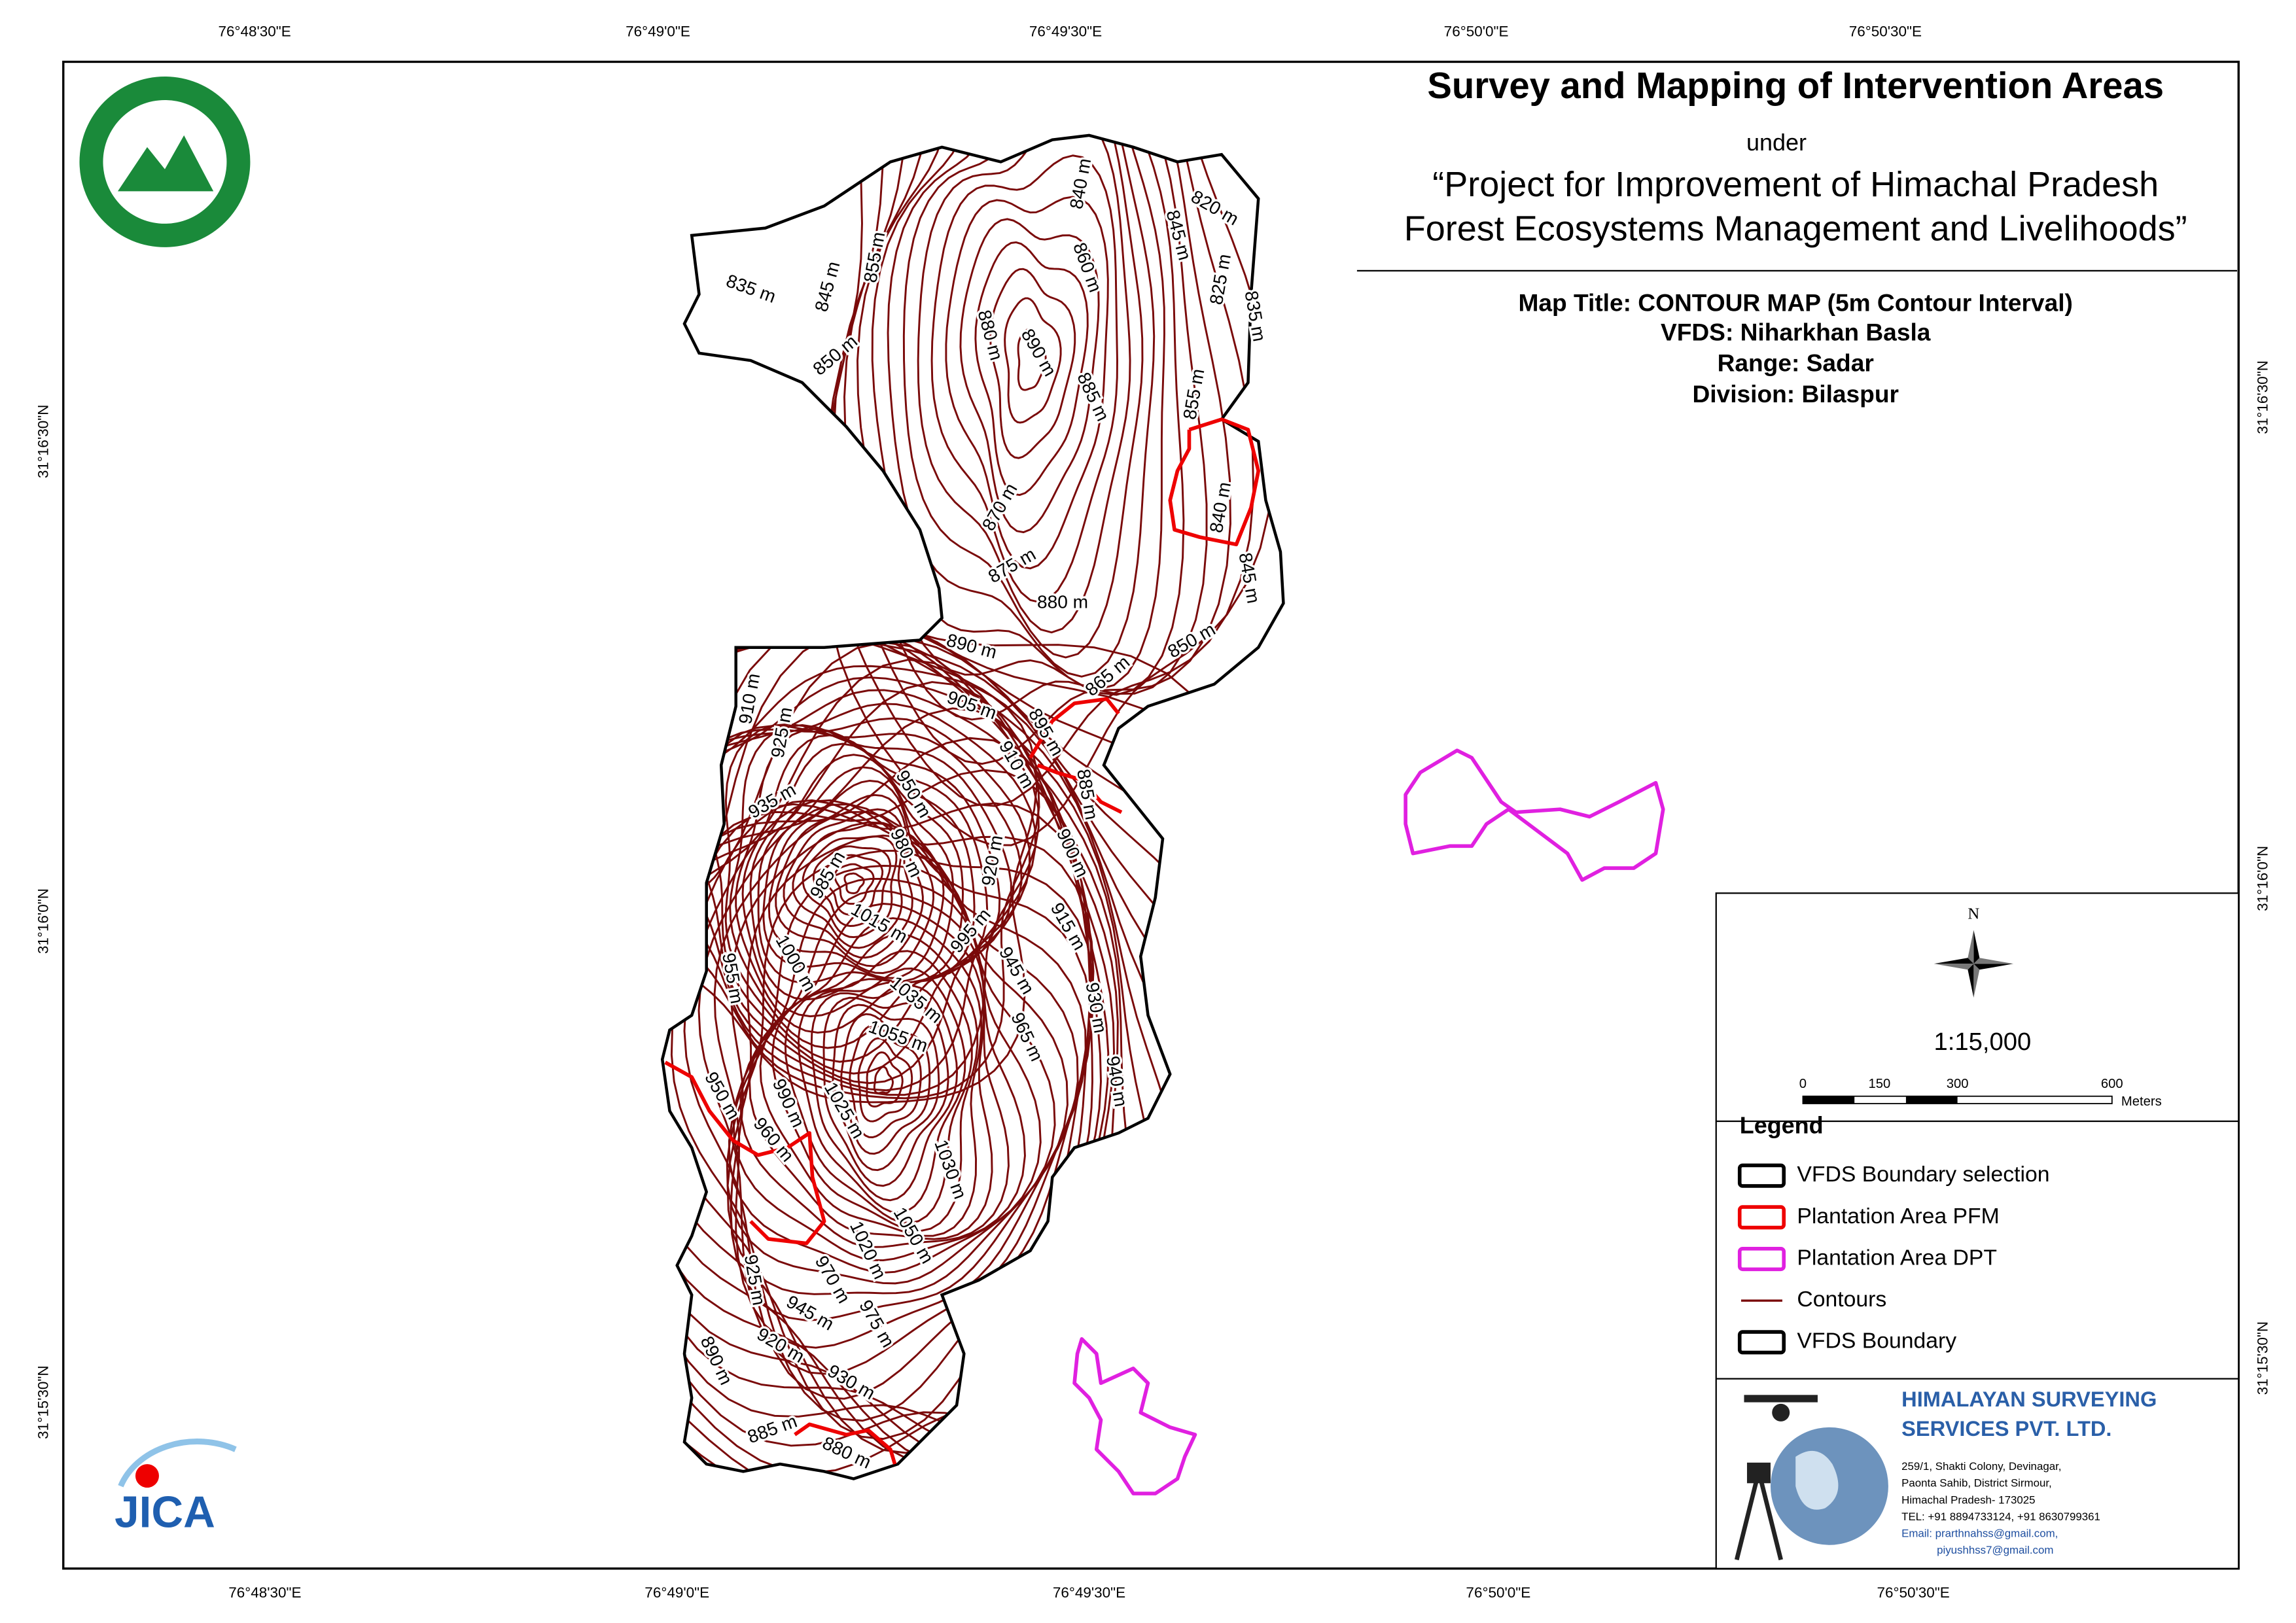 This screenshot has width=2296, height=1623. I want to click on legend-label: Plantation Area PFM, so click(1898, 1216).